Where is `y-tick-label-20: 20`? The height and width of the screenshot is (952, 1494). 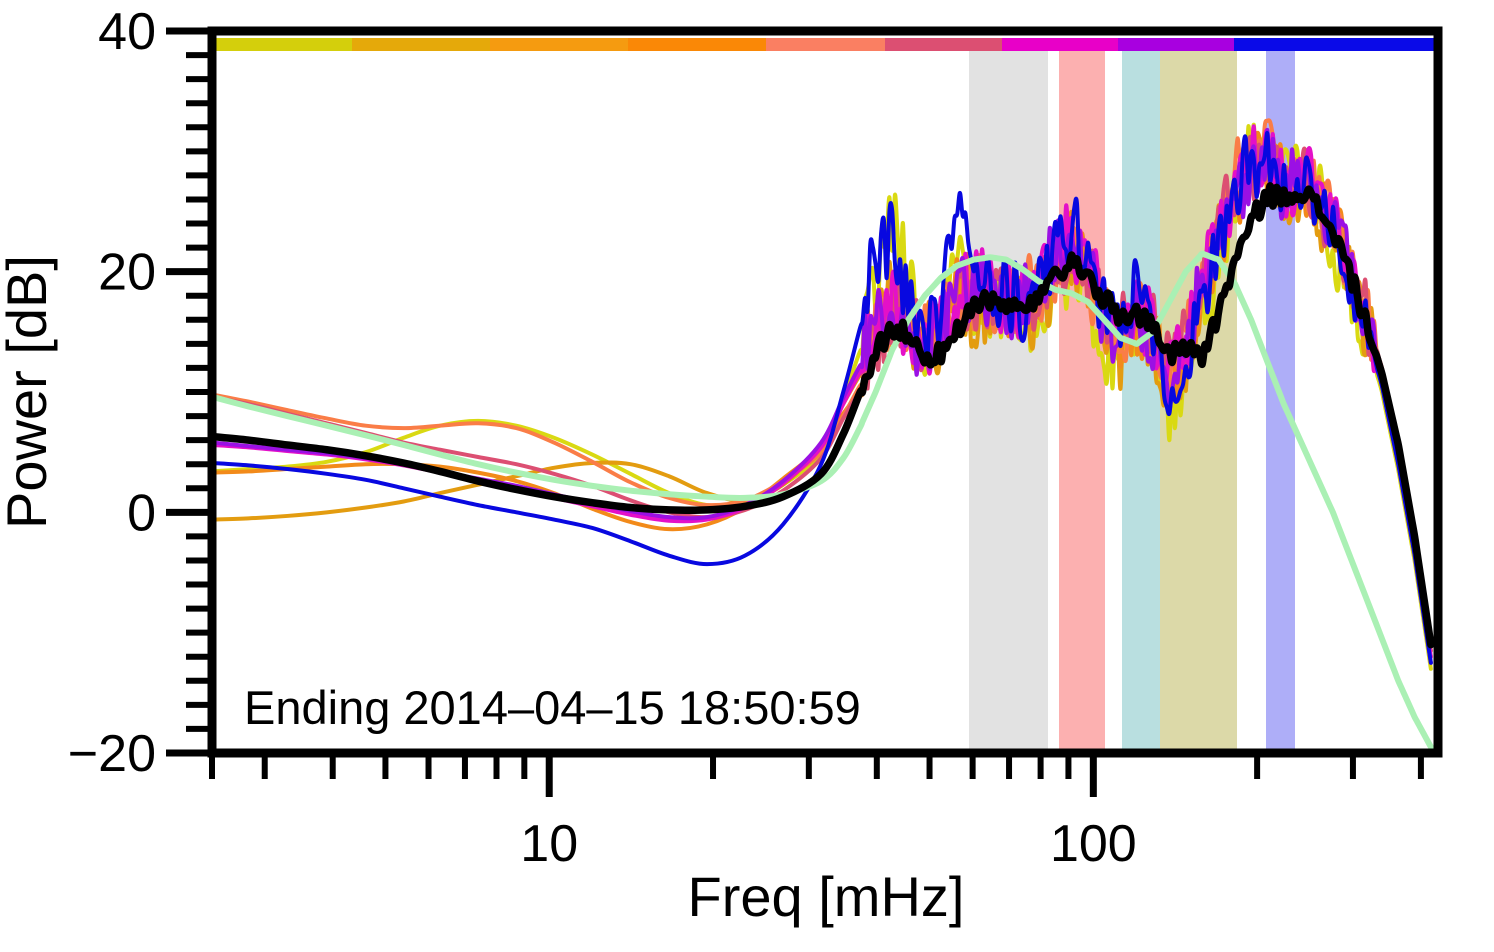
y-tick-label-20: 20 is located at coordinates (127, 273).